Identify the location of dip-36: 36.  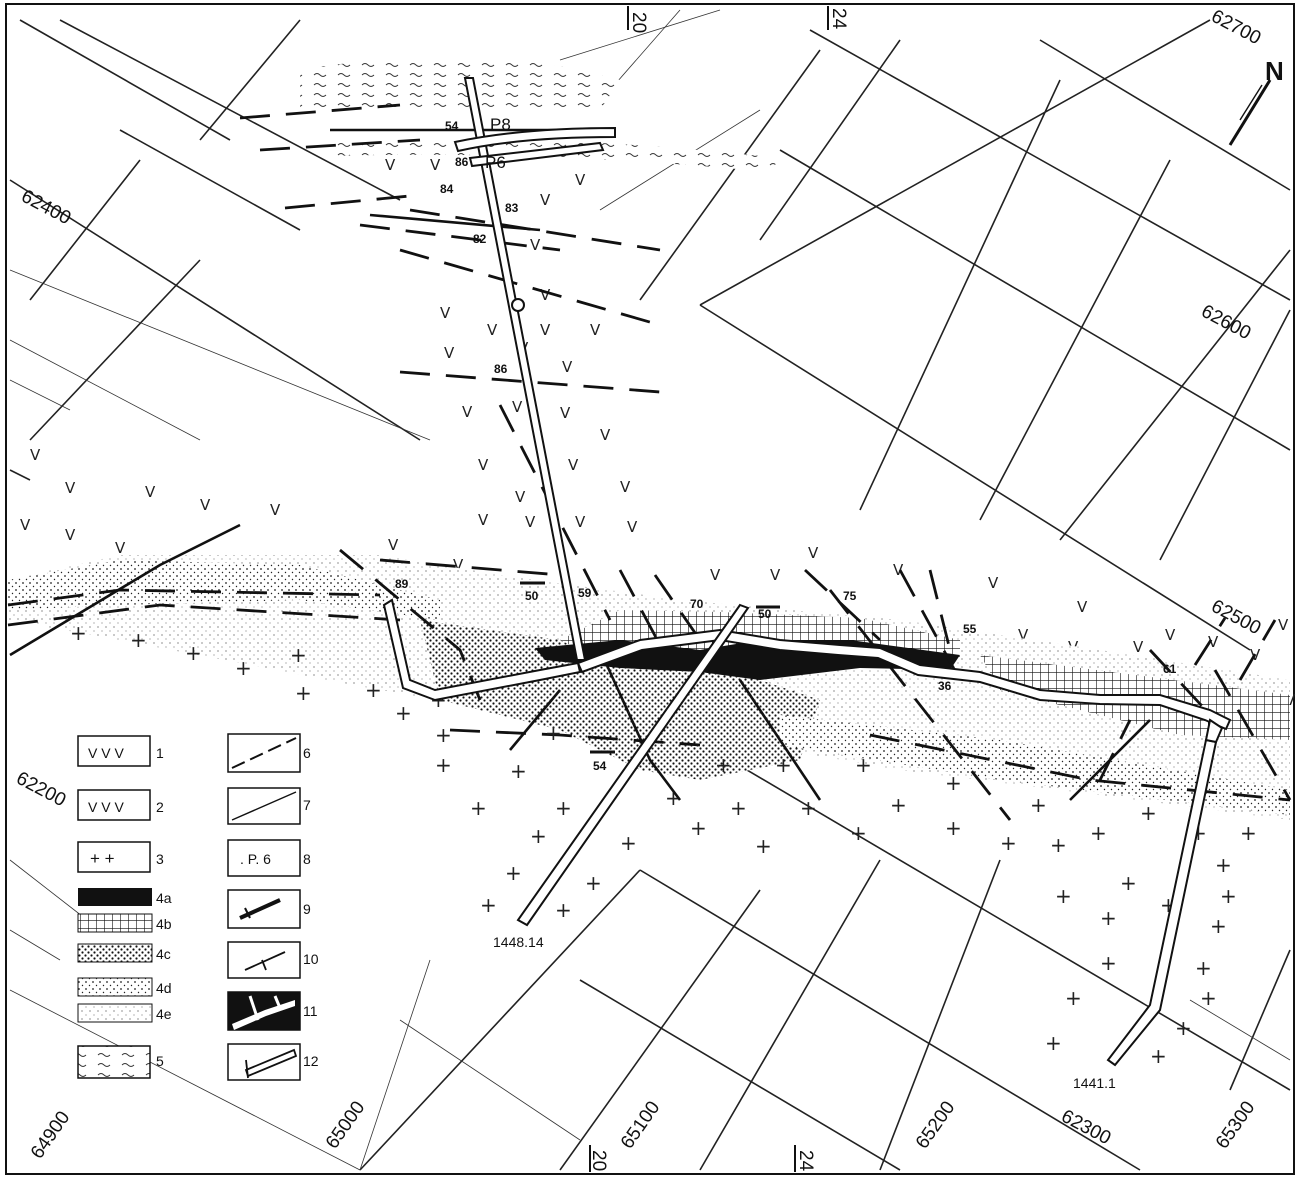
(945, 686).